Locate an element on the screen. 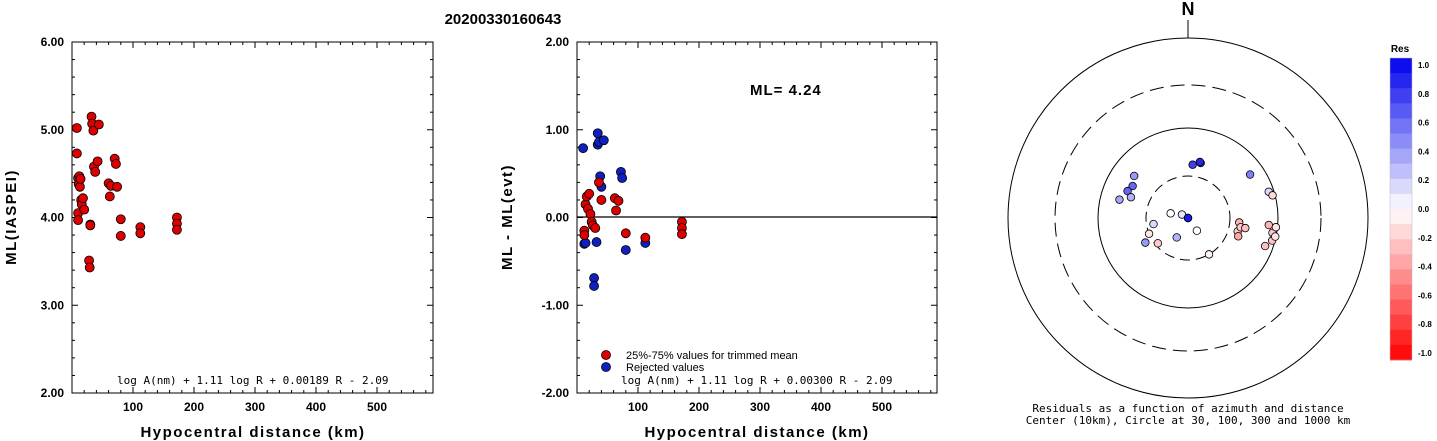 The height and width of the screenshot is (441, 1437). colorbar-tick-label: 0.6 is located at coordinates (1424, 123).